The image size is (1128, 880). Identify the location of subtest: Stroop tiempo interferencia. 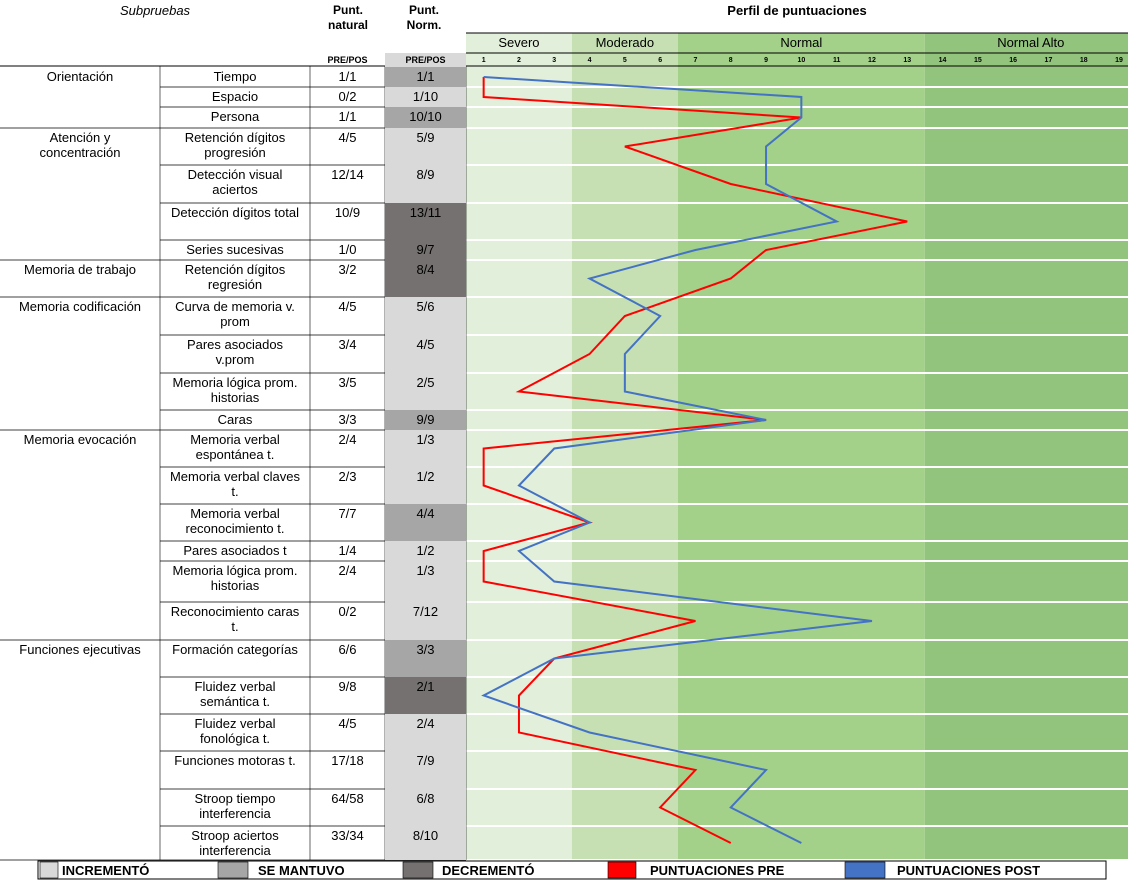
(235, 806).